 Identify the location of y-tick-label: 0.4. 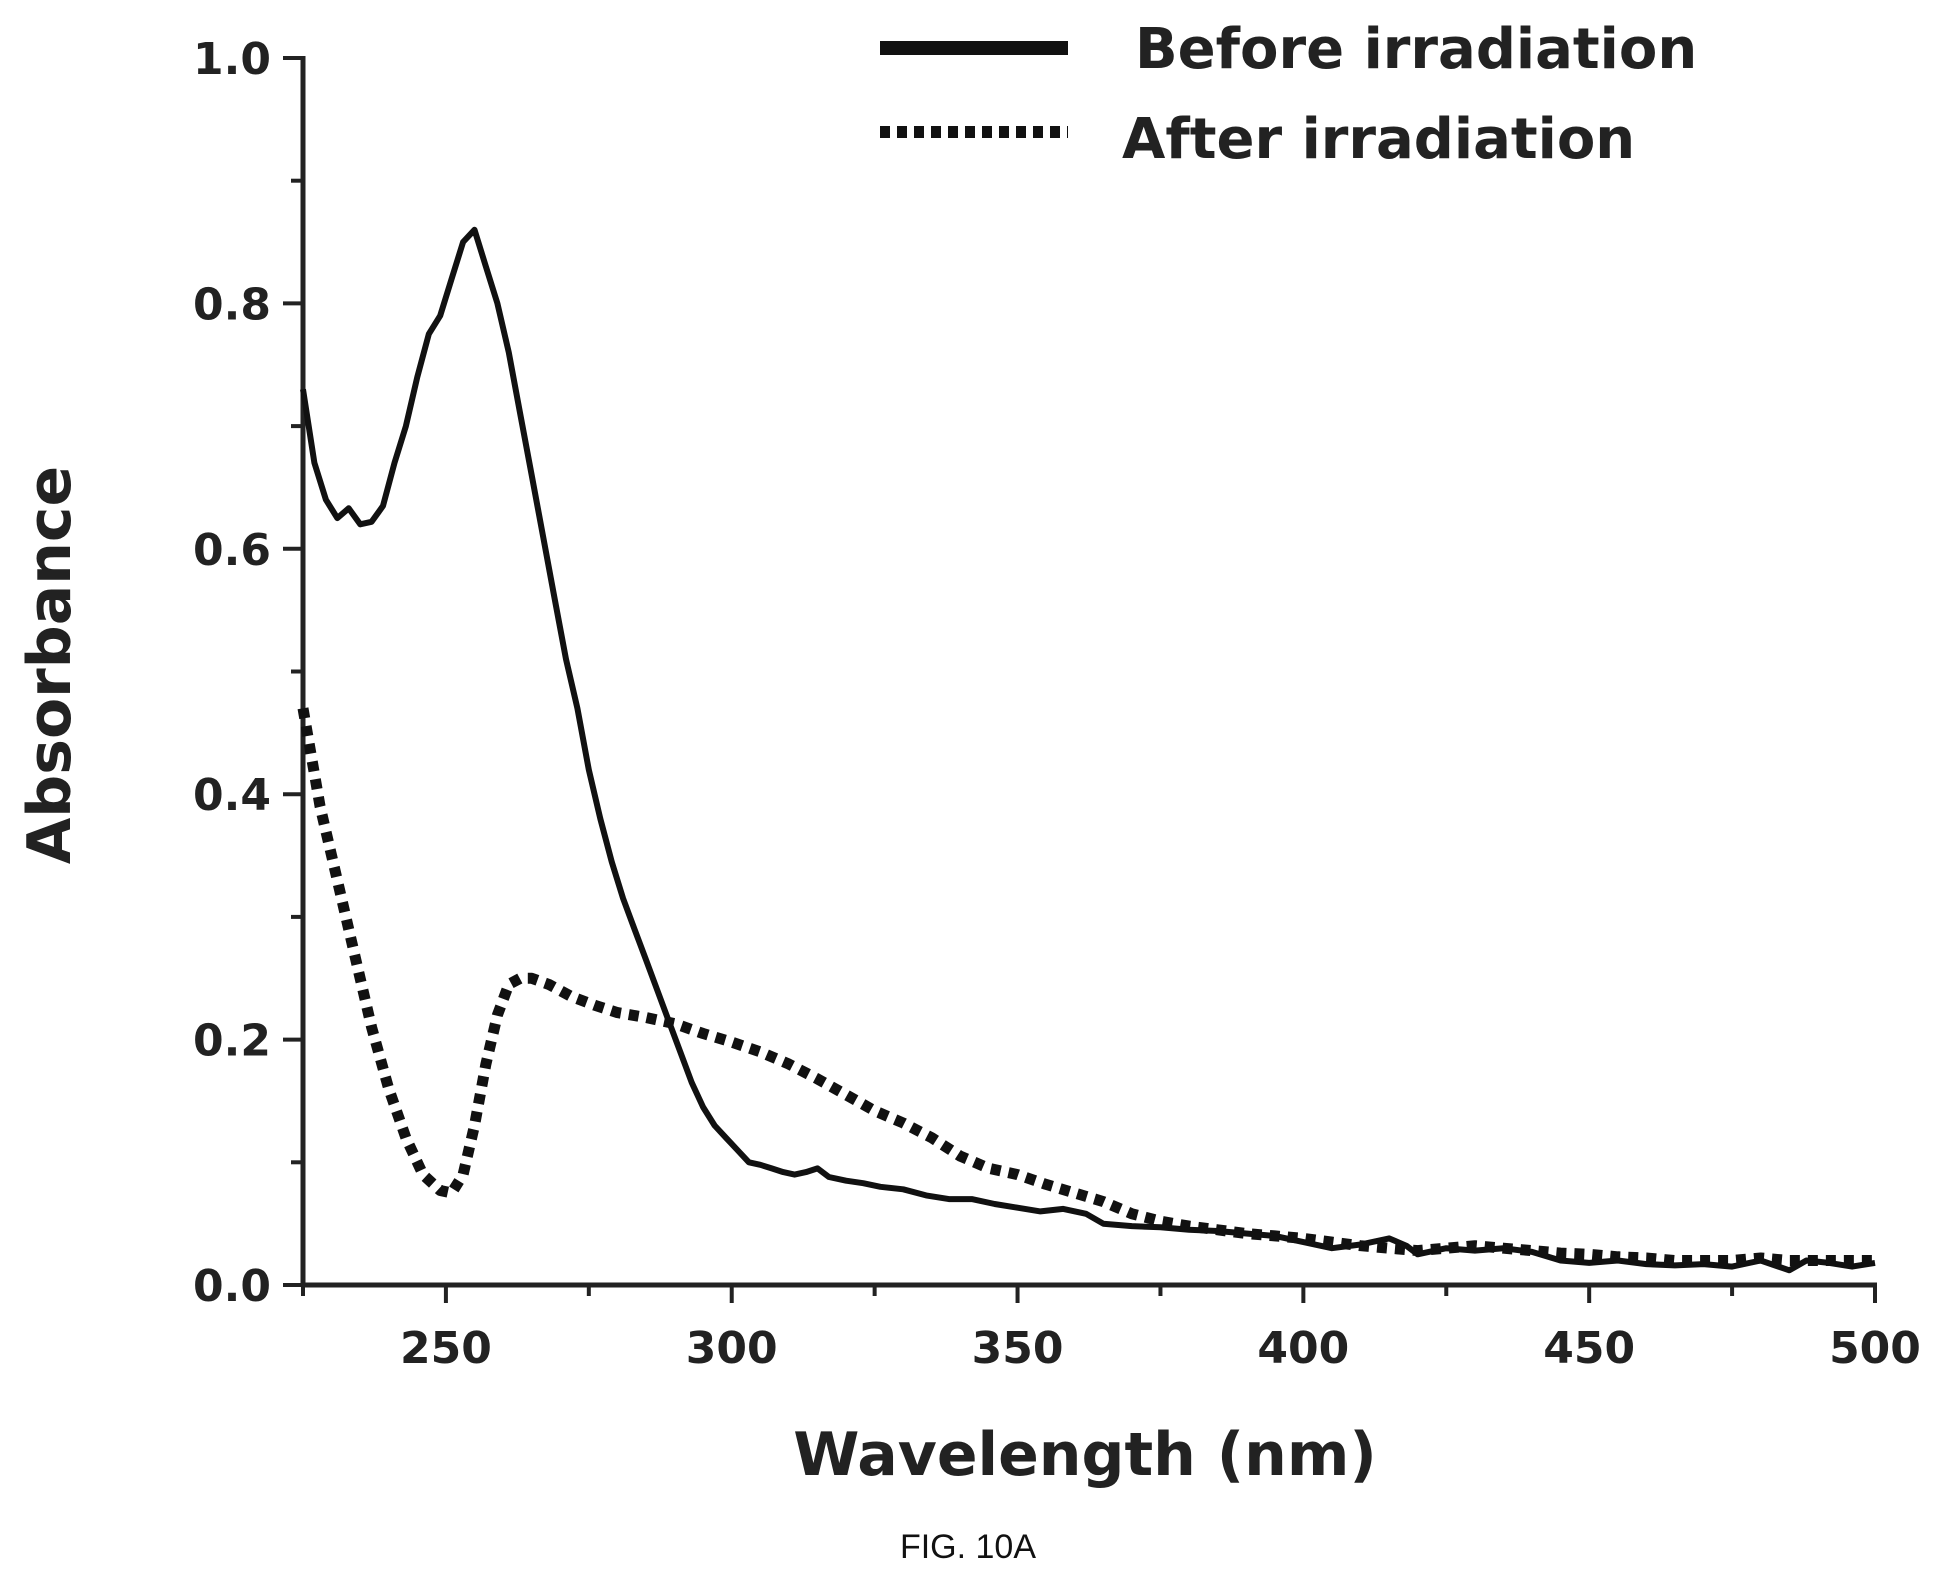
(232, 795).